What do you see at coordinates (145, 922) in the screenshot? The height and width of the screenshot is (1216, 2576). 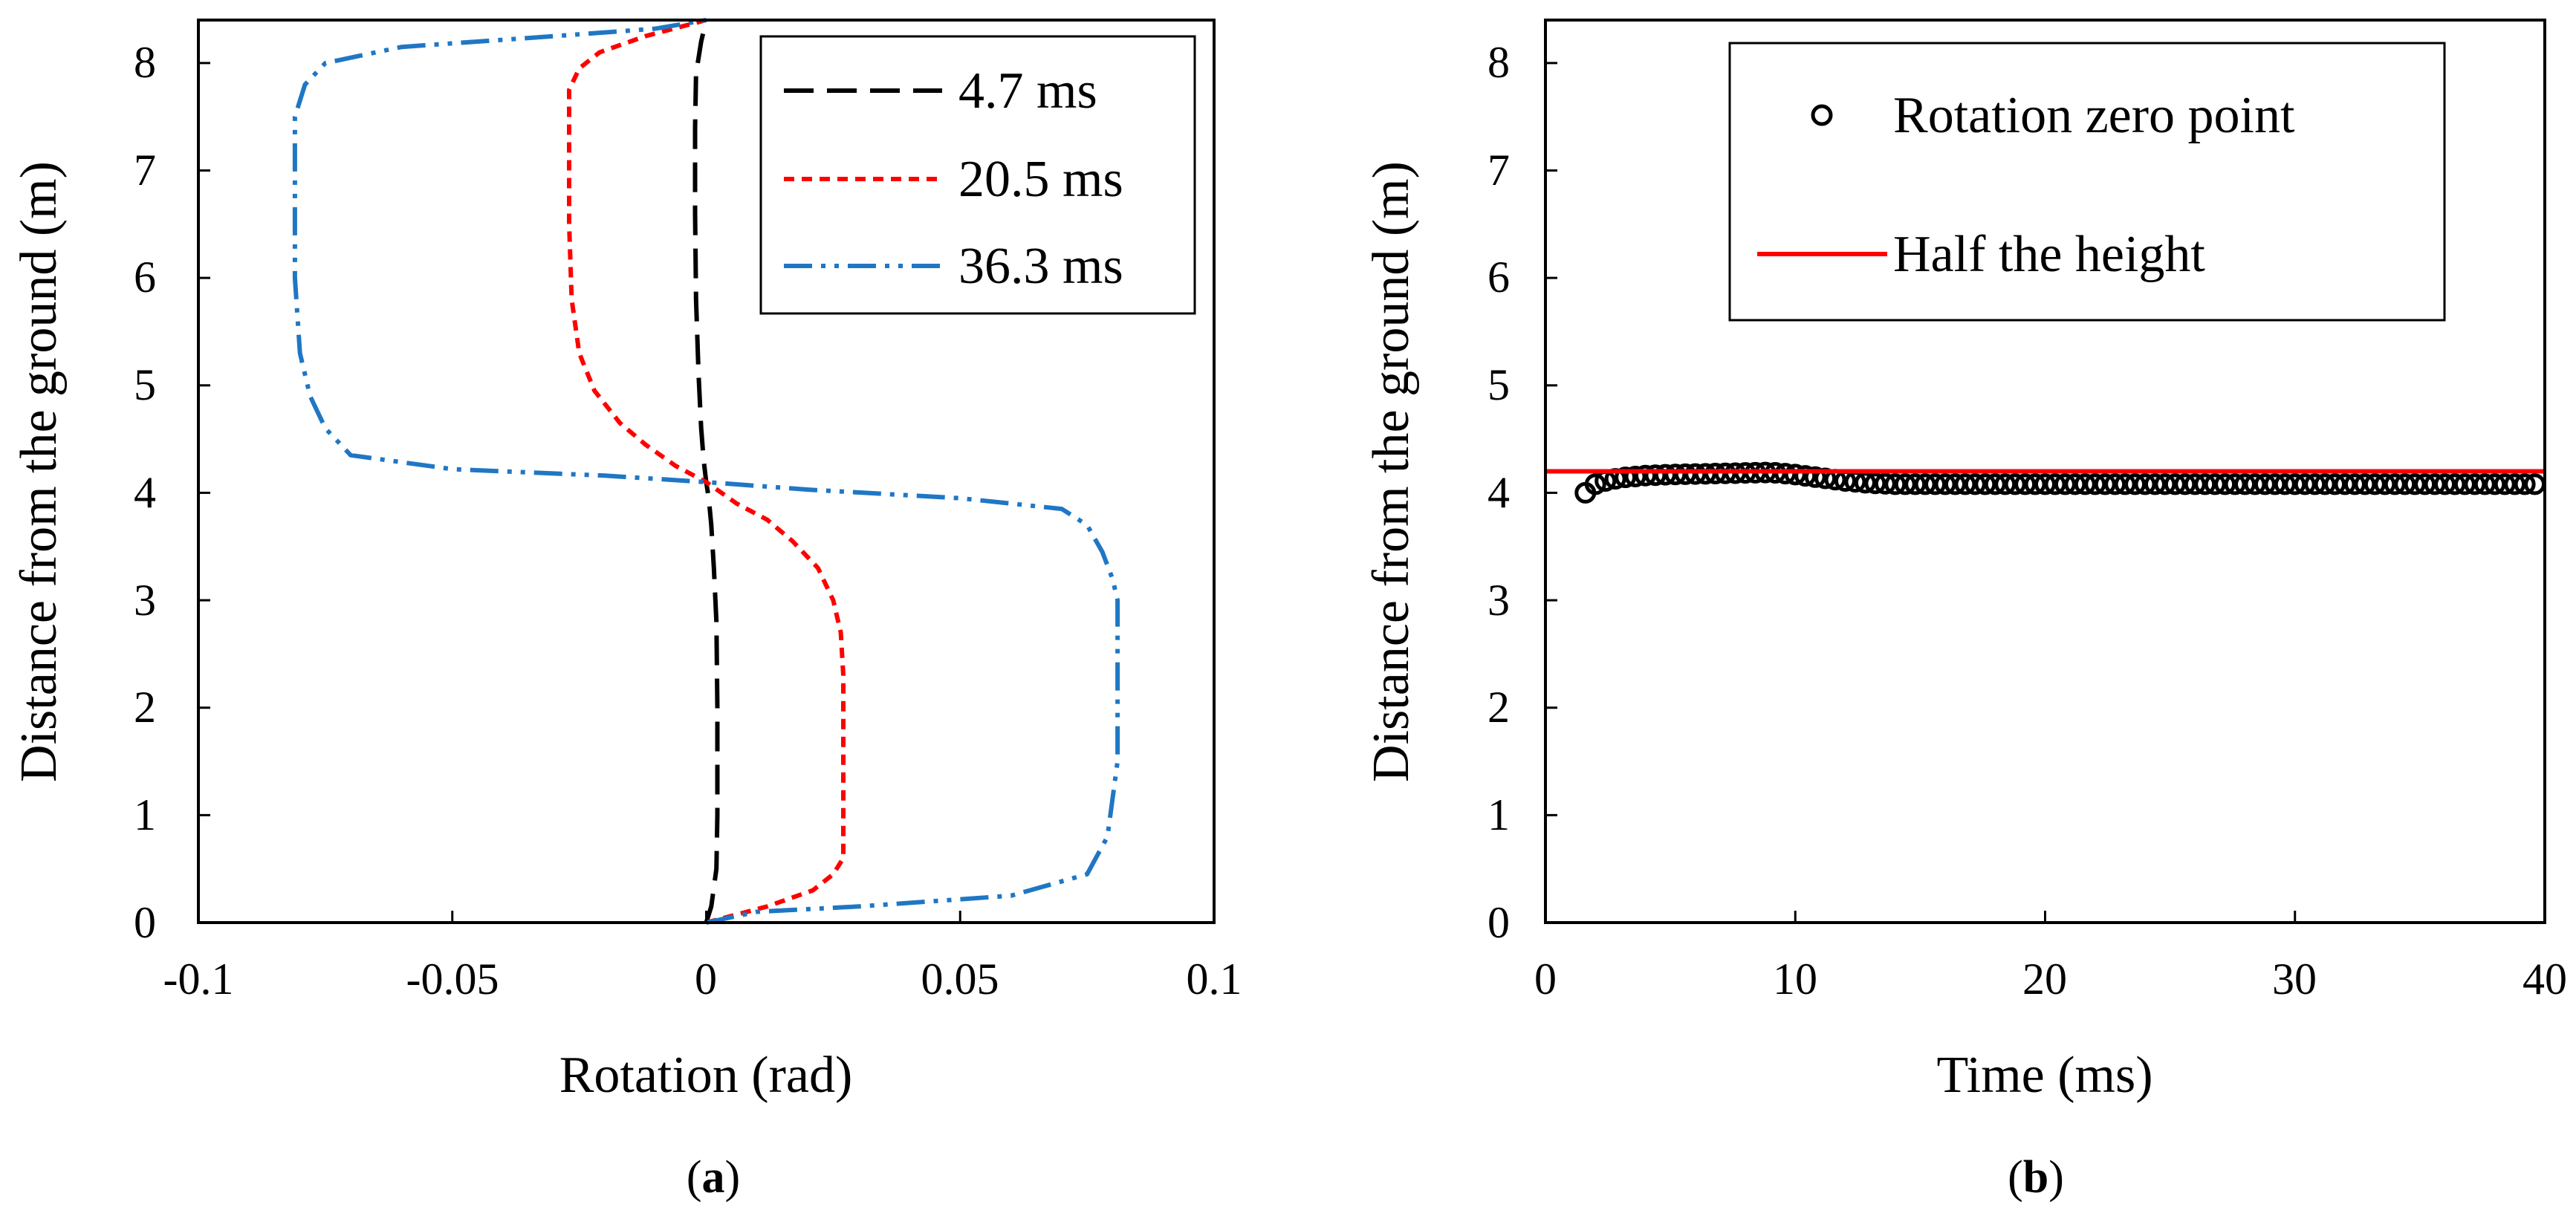 I see `panel-a-ytick-label: 0` at bounding box center [145, 922].